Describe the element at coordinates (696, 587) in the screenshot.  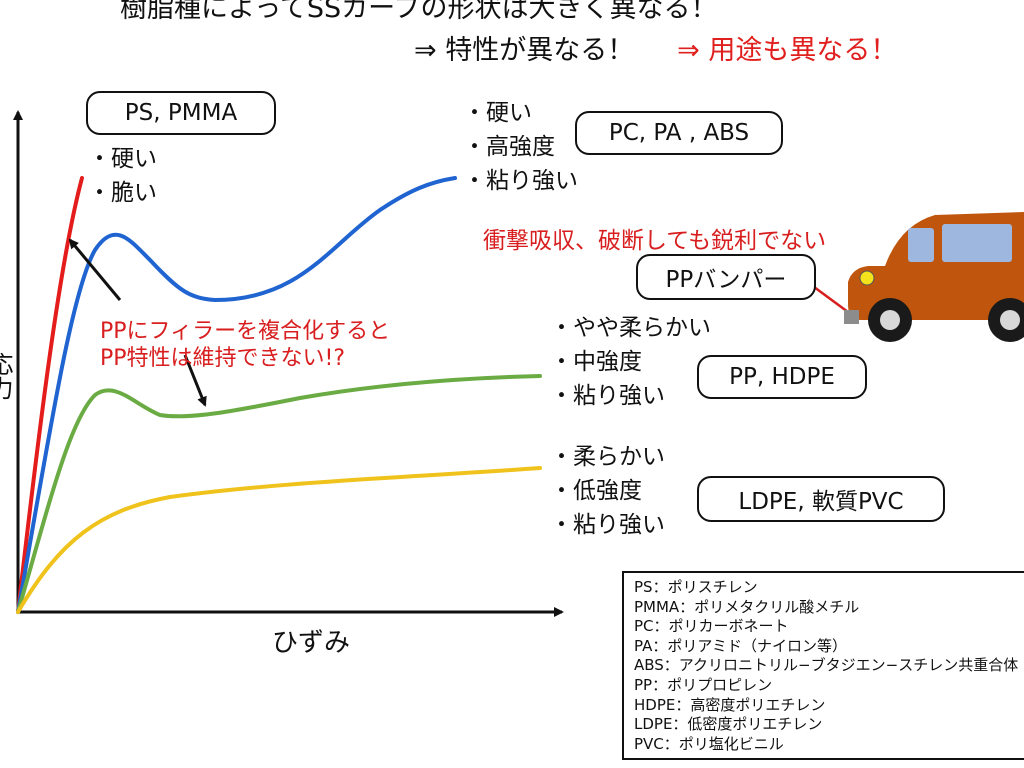
I see `legend-item: PS：ポリスチレン` at that location.